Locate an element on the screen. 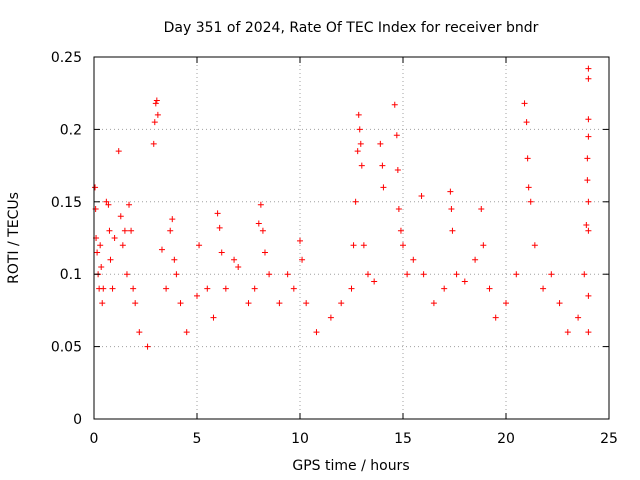 The width and height of the screenshot is (640, 480). y-tick-label: 0.2 is located at coordinates (71, 130).